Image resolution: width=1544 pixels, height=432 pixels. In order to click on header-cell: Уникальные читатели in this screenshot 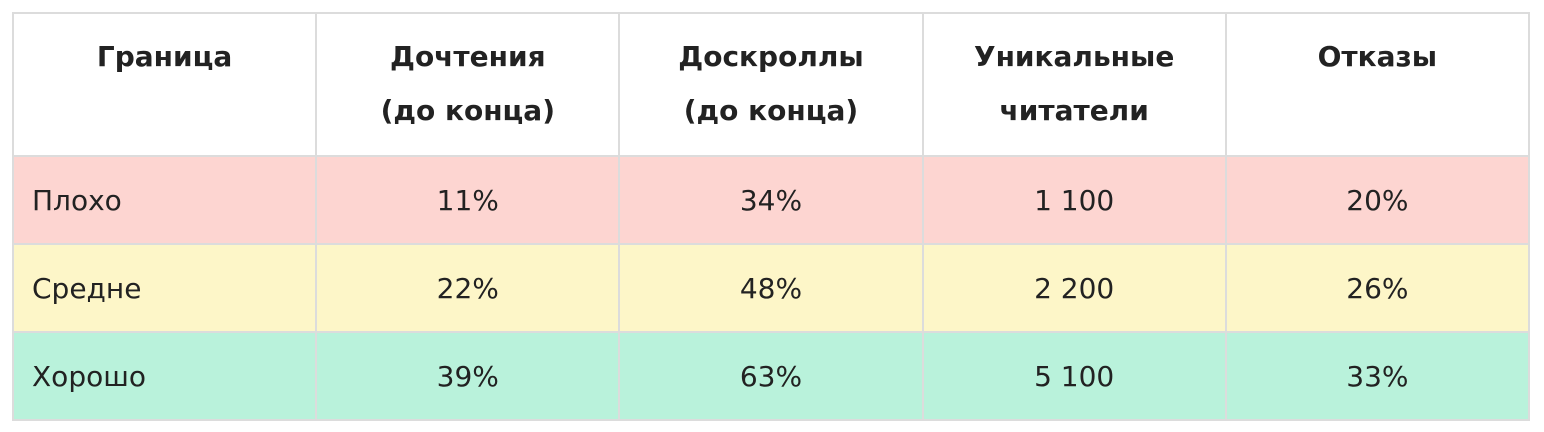, I will do `click(1074, 84)`.